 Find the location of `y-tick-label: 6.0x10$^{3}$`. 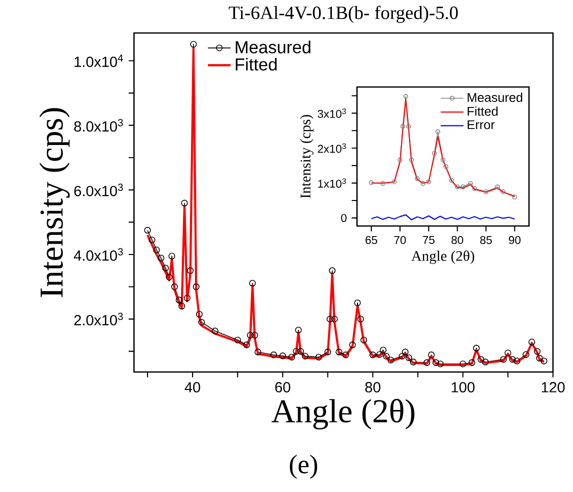

y-tick-label: 6.0x10$^{3}$ is located at coordinates (98, 190).